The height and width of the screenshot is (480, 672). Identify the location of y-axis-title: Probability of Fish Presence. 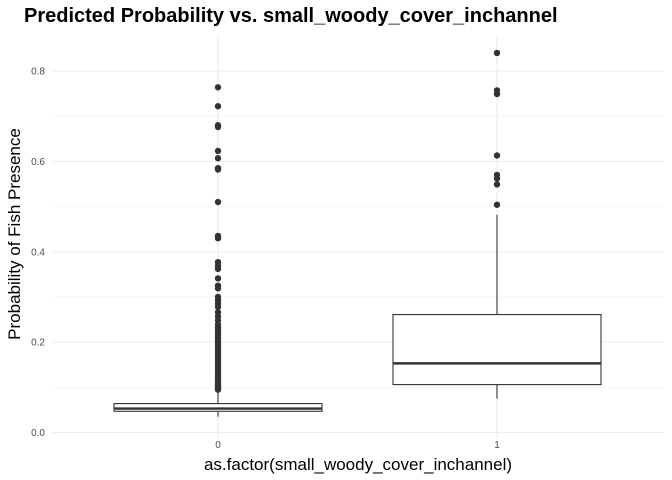
(14, 234).